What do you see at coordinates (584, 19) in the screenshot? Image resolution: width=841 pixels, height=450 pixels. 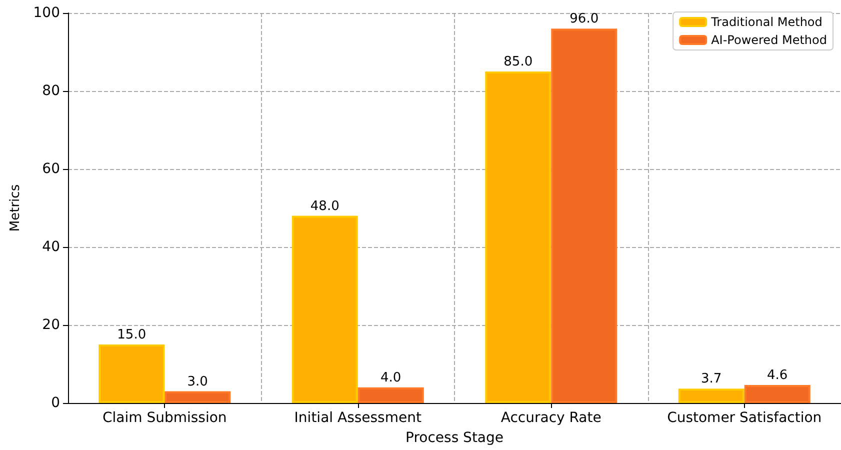 I see `data-label: 96.0` at bounding box center [584, 19].